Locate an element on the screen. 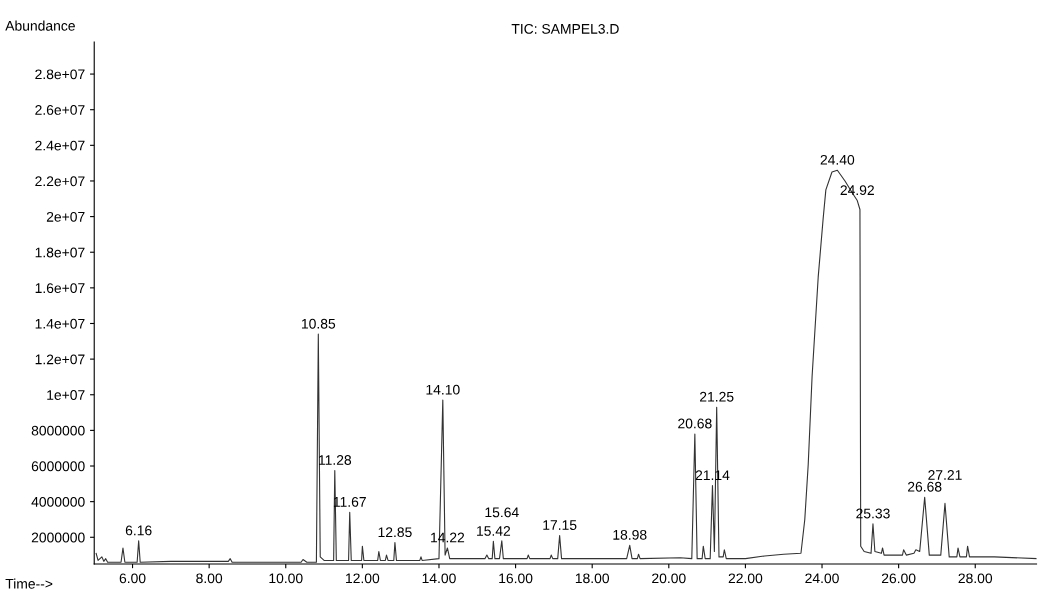 This screenshot has width=1047, height=600. y-tick-label: 1.8e+07 is located at coordinates (60, 252).